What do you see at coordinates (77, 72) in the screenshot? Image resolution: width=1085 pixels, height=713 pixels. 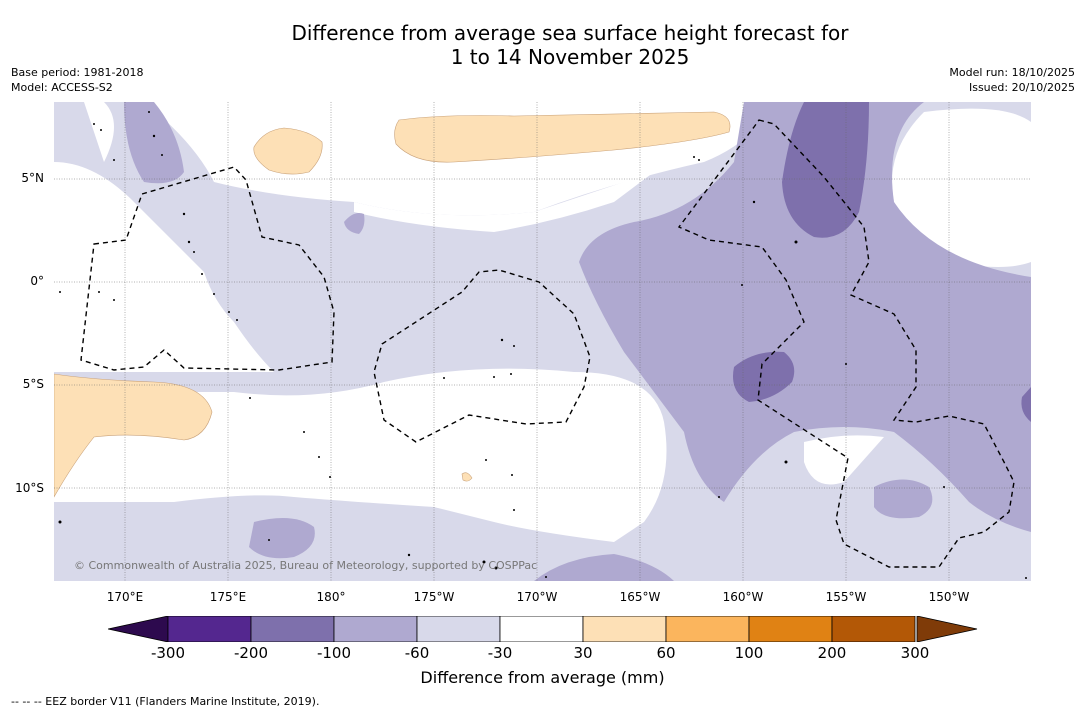 I see `base-period: Base period: 1981-2018` at bounding box center [77, 72].